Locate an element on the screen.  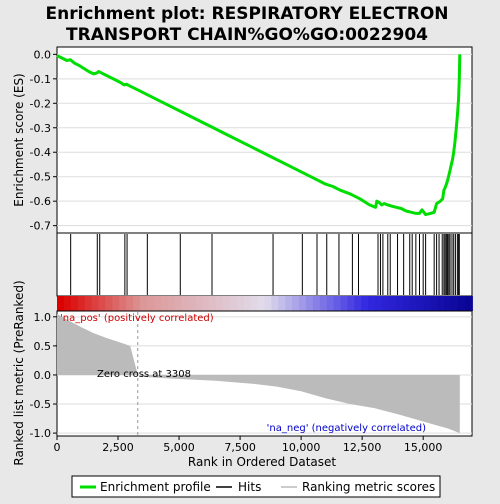
ranking-y-tick-label: -1.0 is located at coordinates (40, 433).